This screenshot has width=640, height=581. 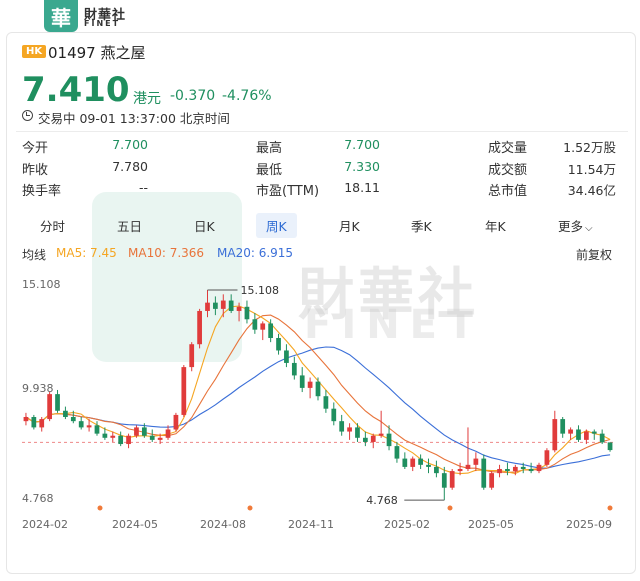 I want to click on tab-weekly-k: 周K, so click(x=276, y=225).